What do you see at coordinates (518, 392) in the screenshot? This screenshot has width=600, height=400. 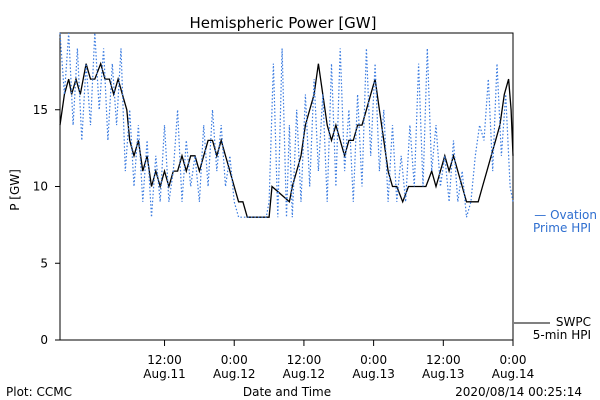 I see `footer-timestamp: 2020/08/14 00:25:14` at bounding box center [518, 392].